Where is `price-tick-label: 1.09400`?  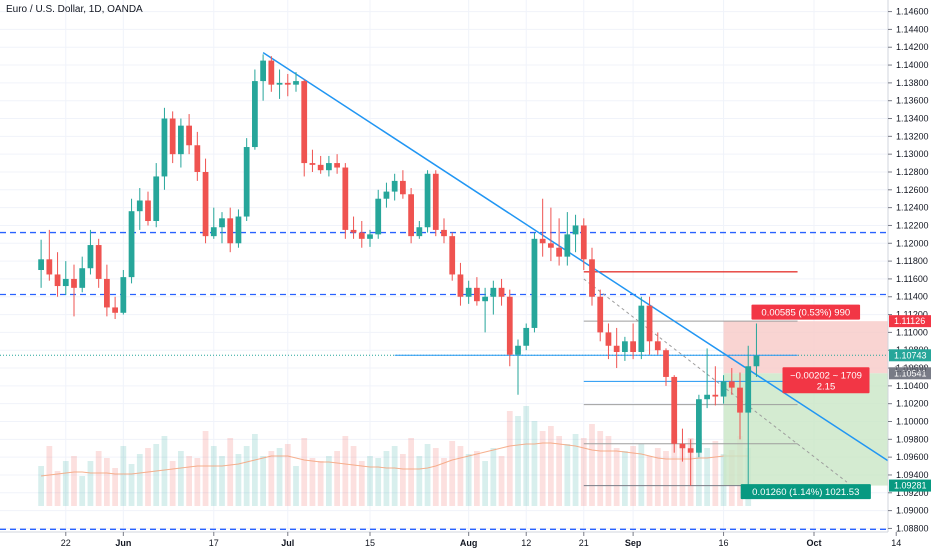
price-tick-label: 1.09400 is located at coordinates (912, 475).